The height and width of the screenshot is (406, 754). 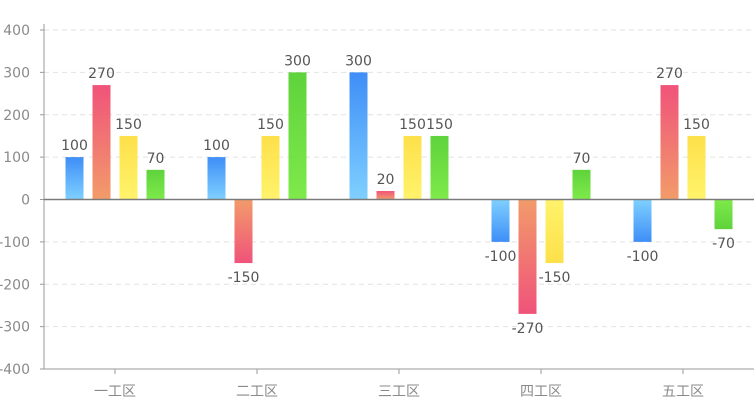 I want to click on y-tick-label: 0, so click(x=25, y=201).